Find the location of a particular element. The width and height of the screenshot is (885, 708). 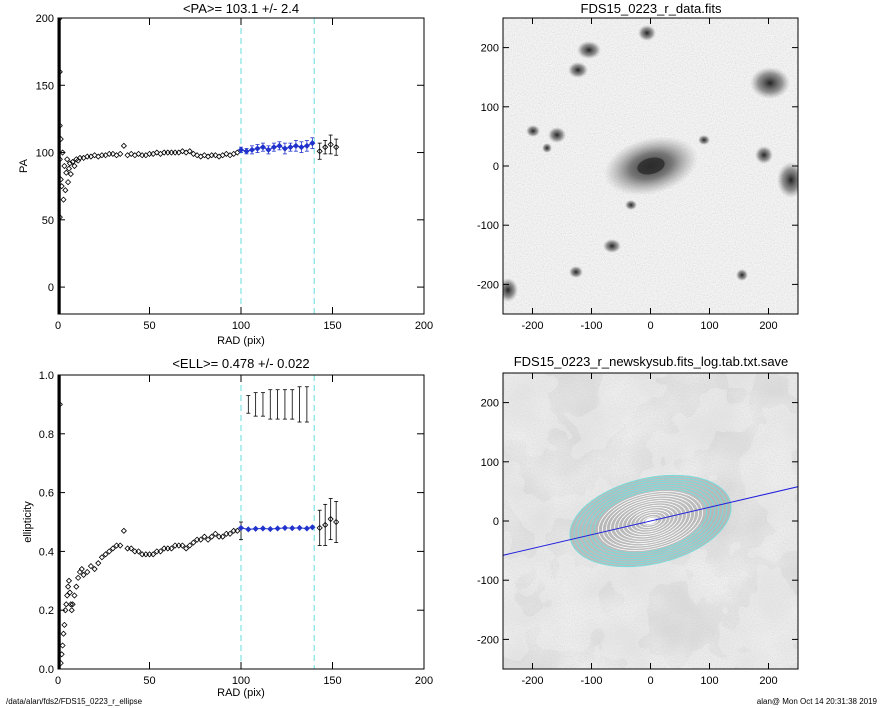

ell-x-tick-label-0: 0 is located at coordinates (58, 681).